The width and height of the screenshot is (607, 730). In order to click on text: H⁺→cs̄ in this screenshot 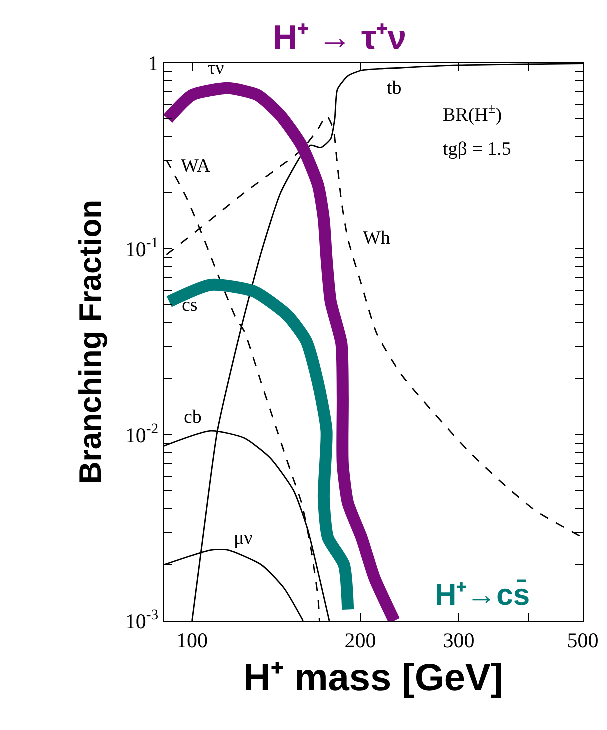, I will do `click(482, 595)`.